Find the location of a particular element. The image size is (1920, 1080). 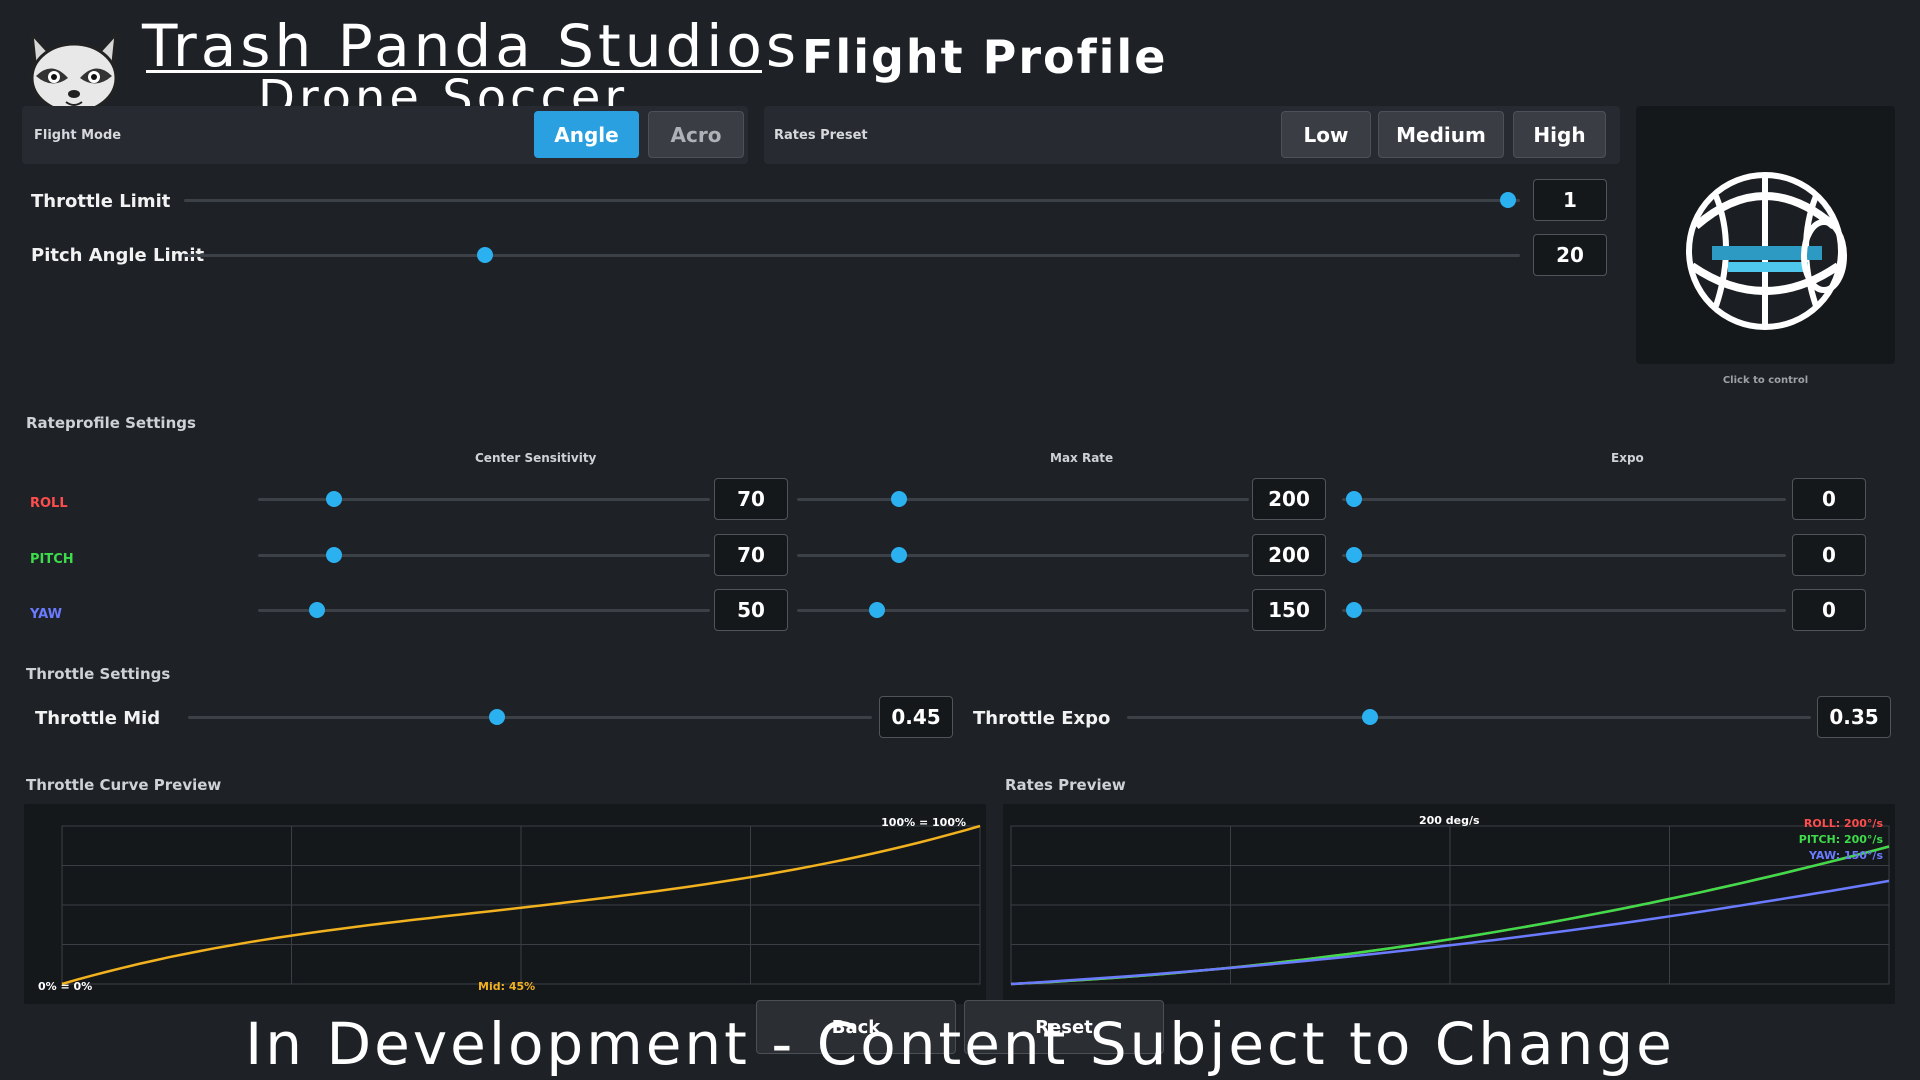

pitch-max-track is located at coordinates (1023, 555).